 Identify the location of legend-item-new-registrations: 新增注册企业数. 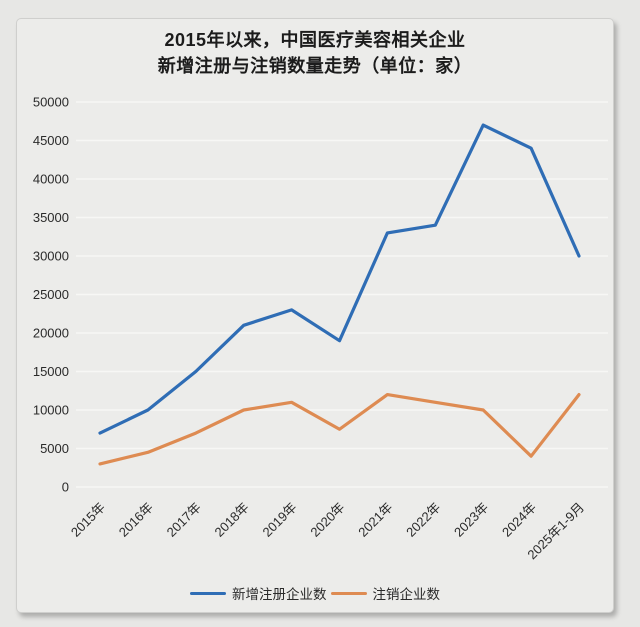
(258, 593).